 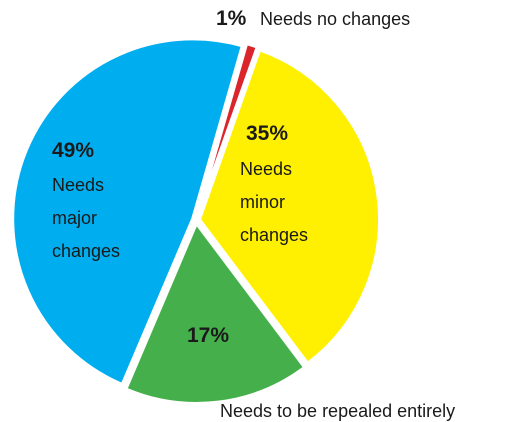 What do you see at coordinates (231, 18) in the screenshot?
I see `slice-no-changes-percent: 1%` at bounding box center [231, 18].